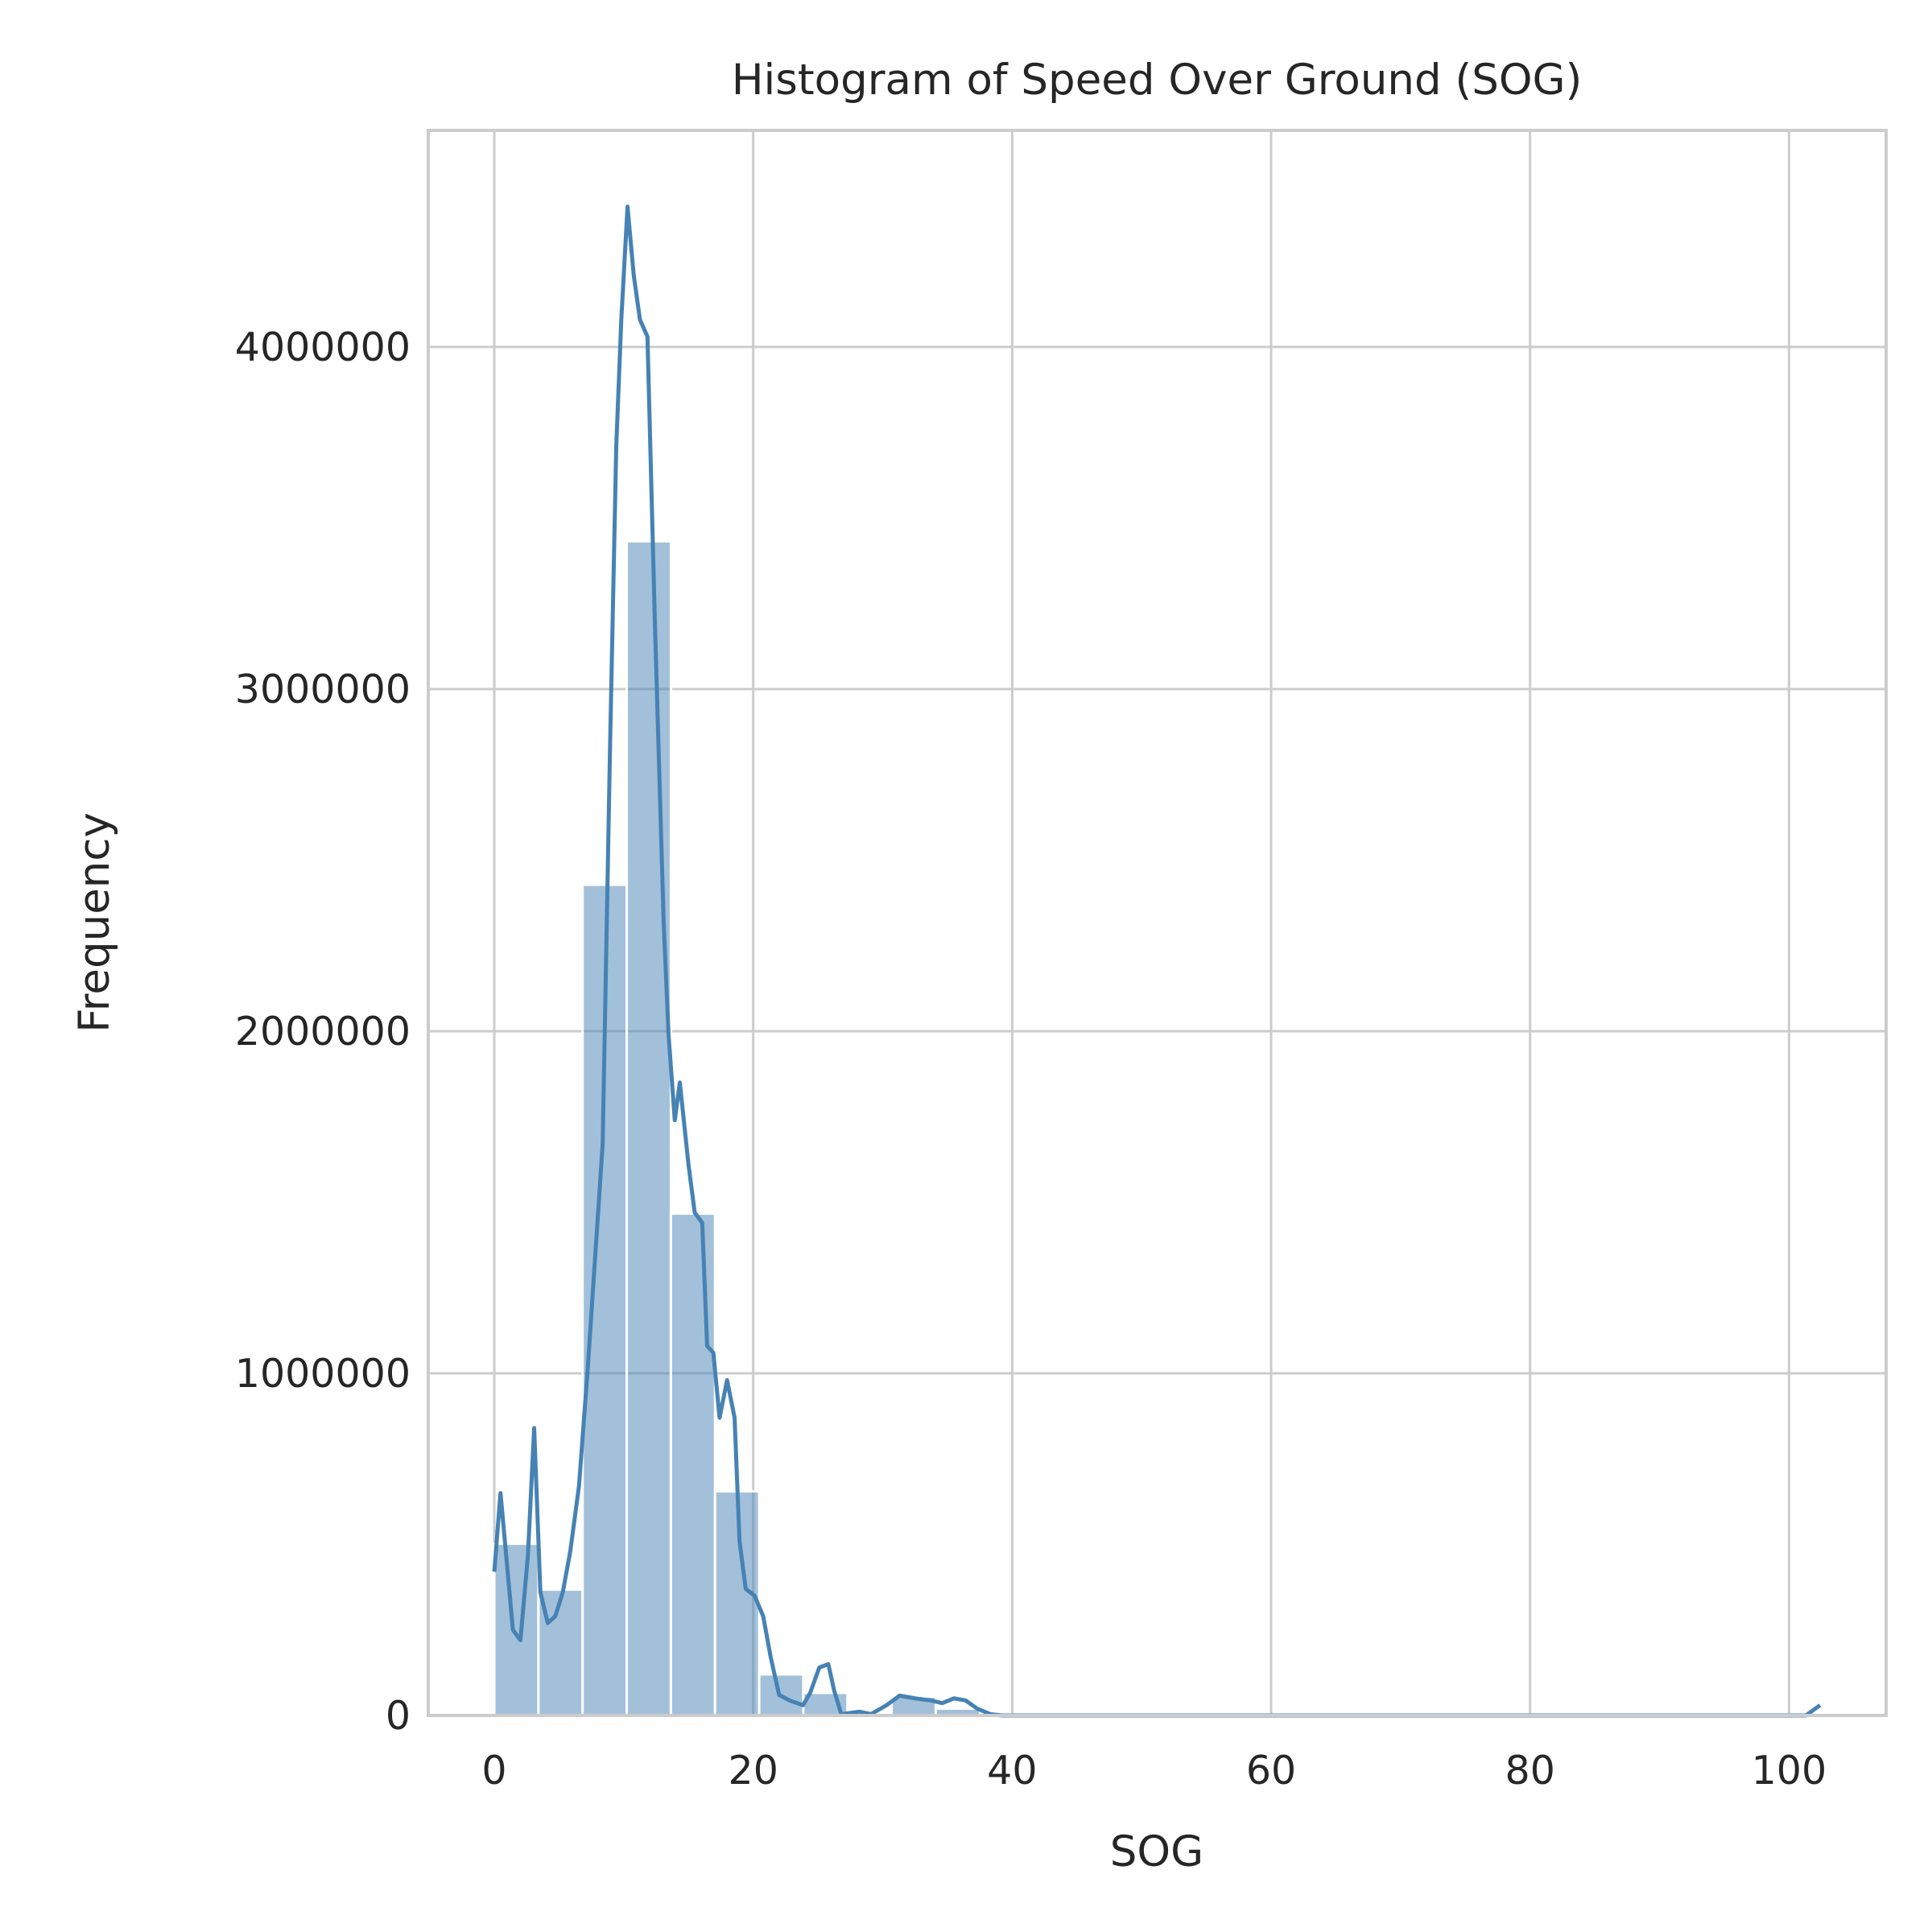 This screenshot has width=1932, height=1932. What do you see at coordinates (323, 347) in the screenshot?
I see `y-tick-label: 4000000` at bounding box center [323, 347].